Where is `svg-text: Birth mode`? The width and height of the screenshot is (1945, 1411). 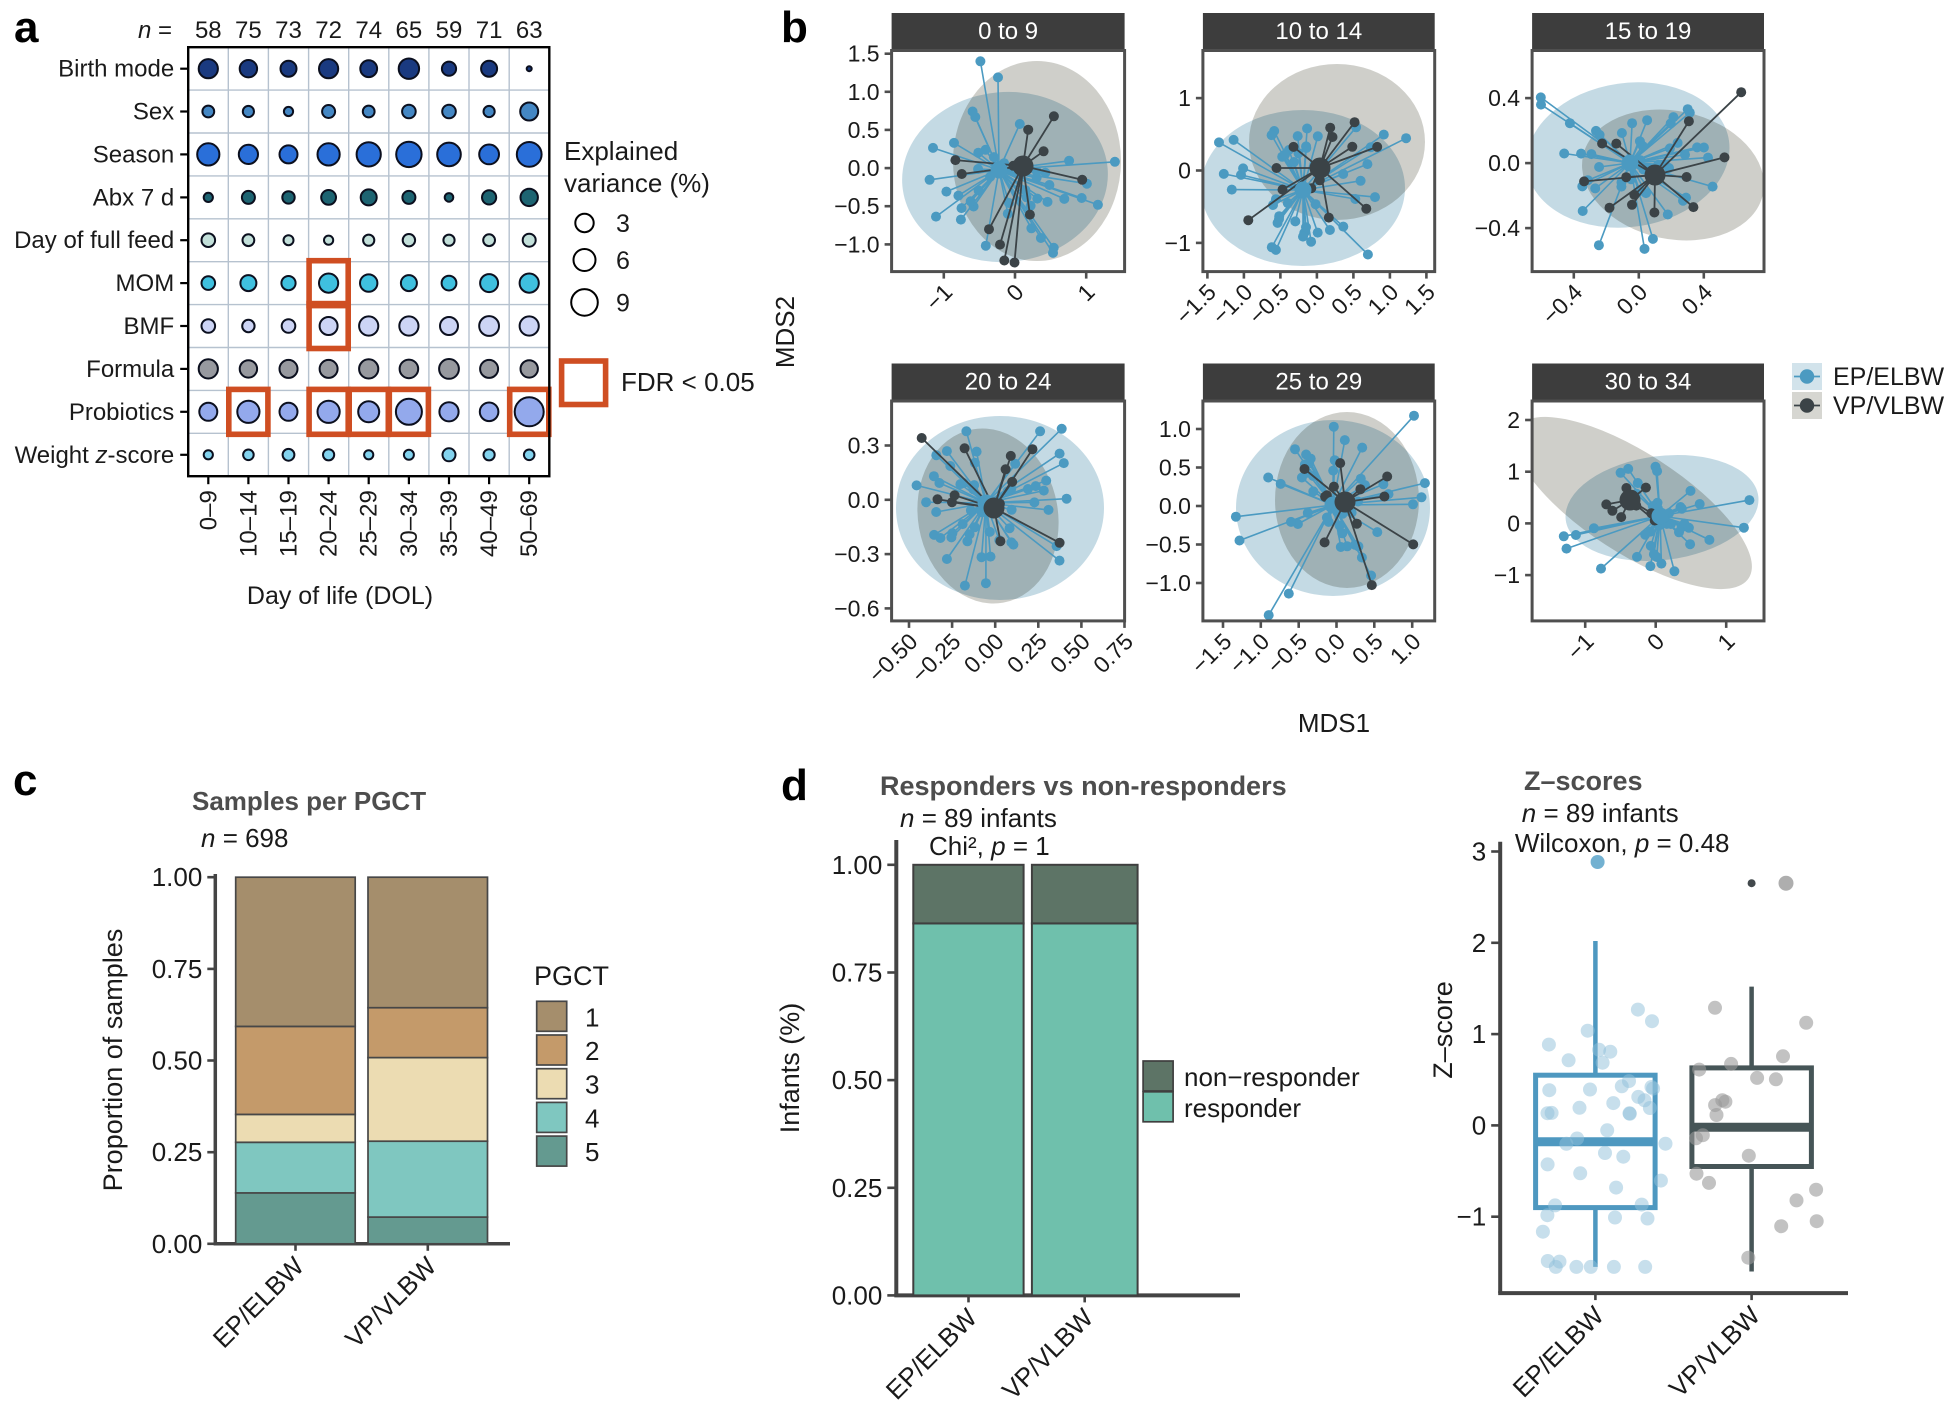 svg-text: Birth mode is located at coordinates (116, 69).